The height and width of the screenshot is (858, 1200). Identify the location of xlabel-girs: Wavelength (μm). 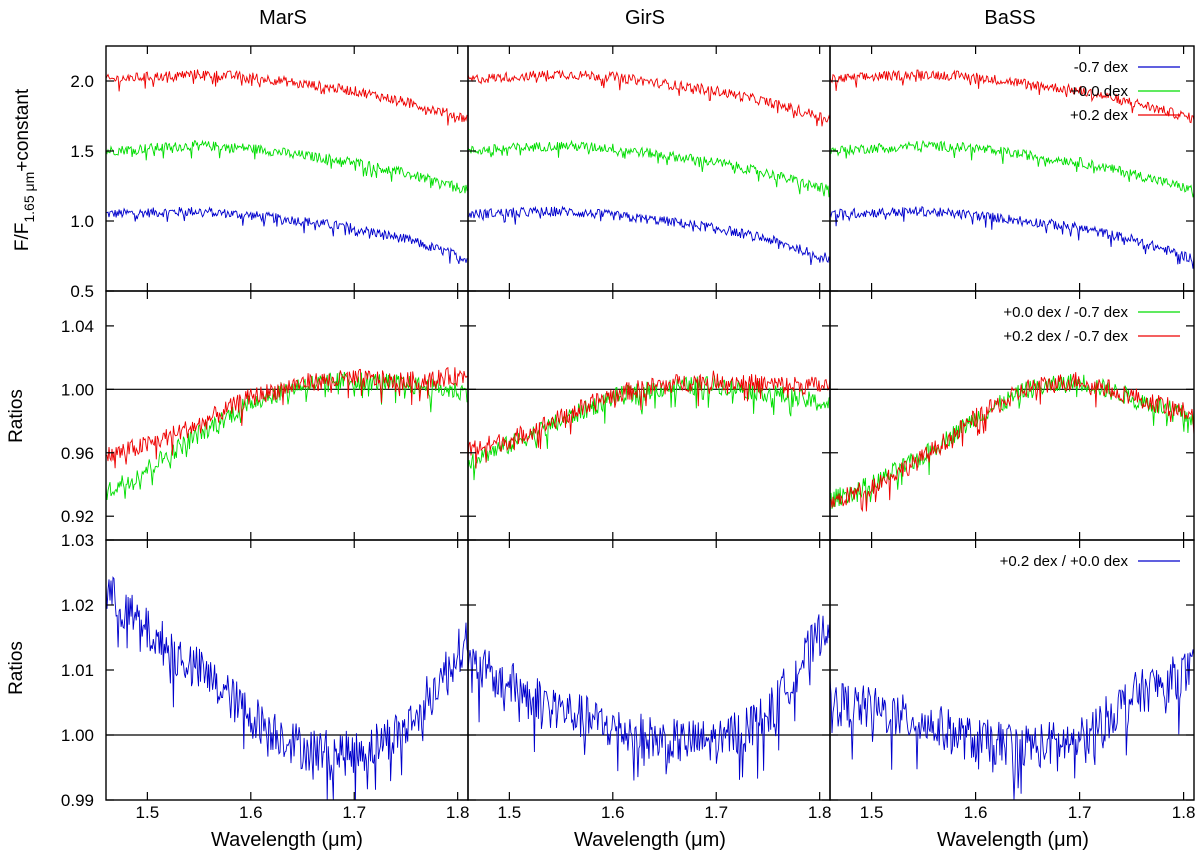
(650, 840).